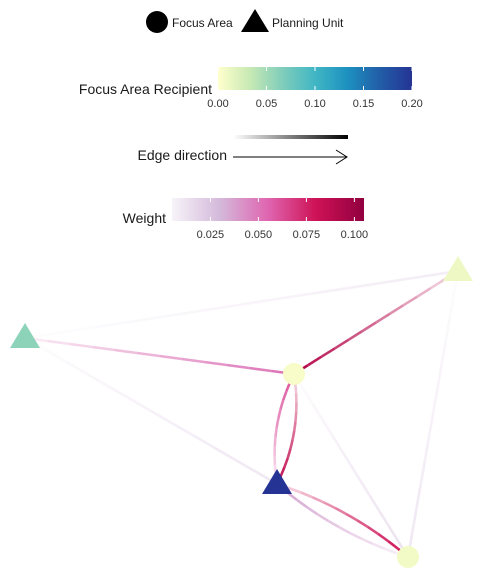  Describe the element at coordinates (25, 335) in the screenshot. I see `planning-unit-node-n1` at that location.